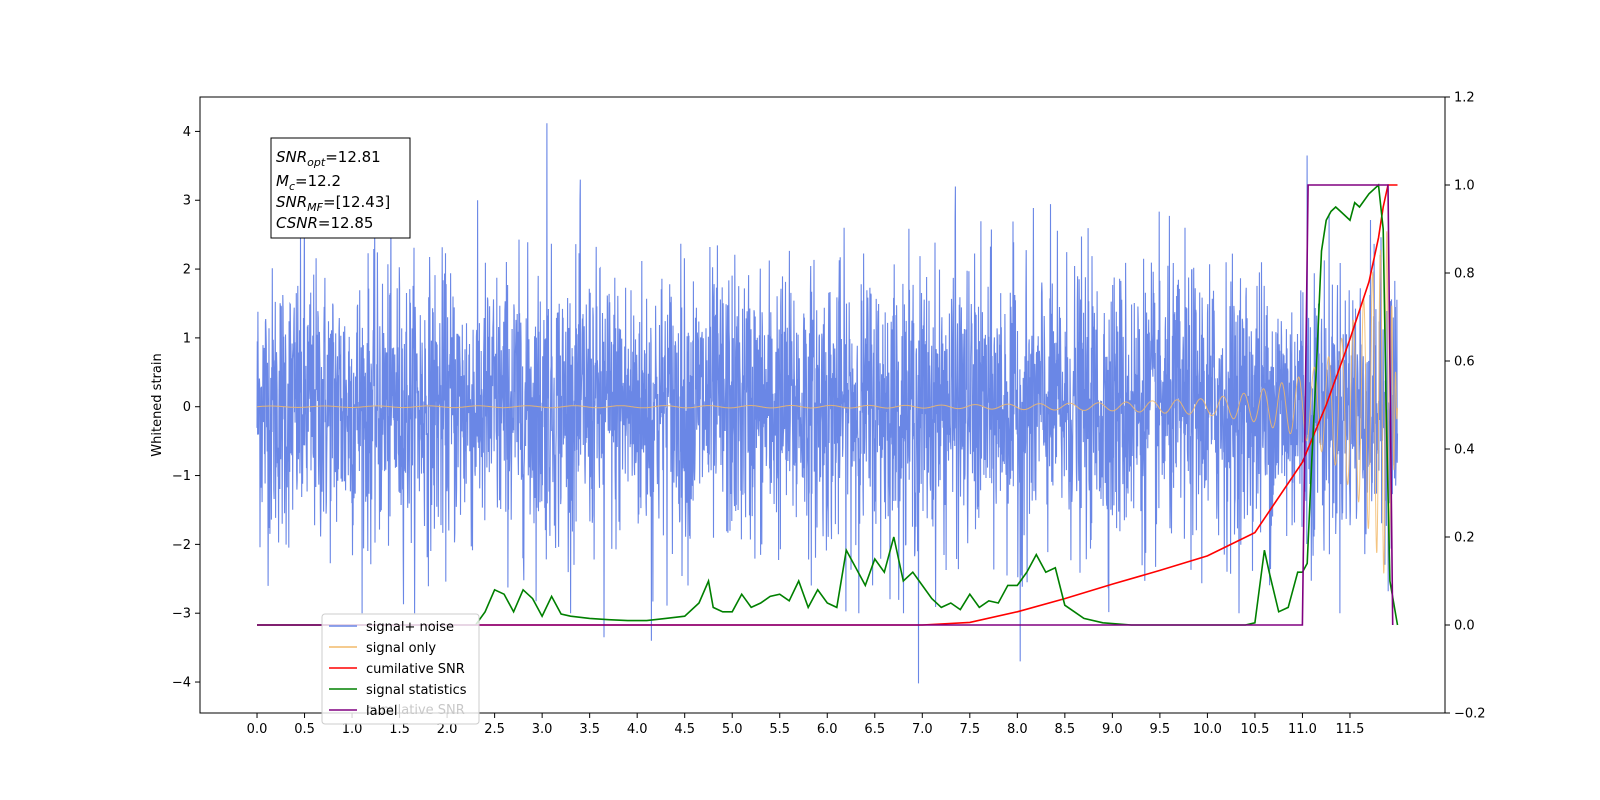 The height and width of the screenshot is (800, 1600). What do you see at coordinates (187, 270) in the screenshot?
I see `y-tick-label: 2` at bounding box center [187, 270].